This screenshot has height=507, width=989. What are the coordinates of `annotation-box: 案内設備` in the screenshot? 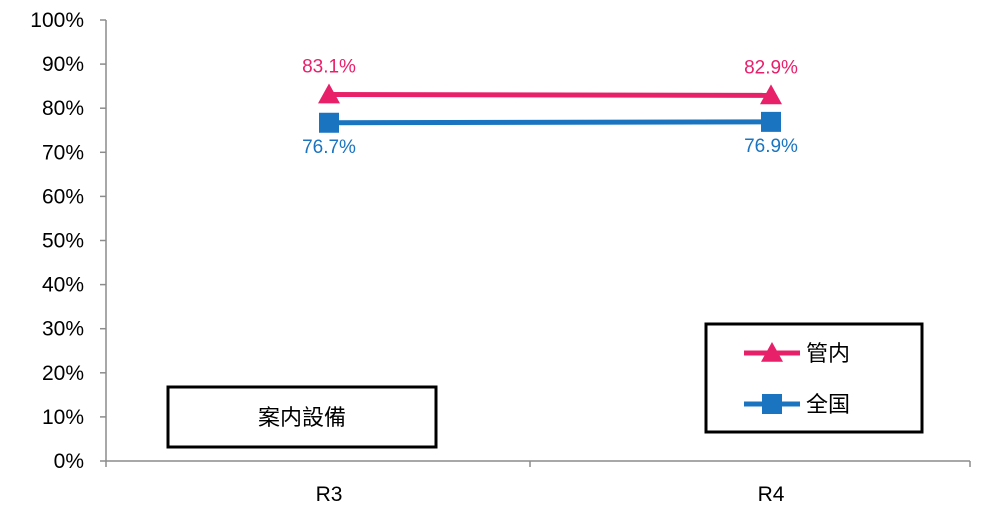 It's located at (302, 417).